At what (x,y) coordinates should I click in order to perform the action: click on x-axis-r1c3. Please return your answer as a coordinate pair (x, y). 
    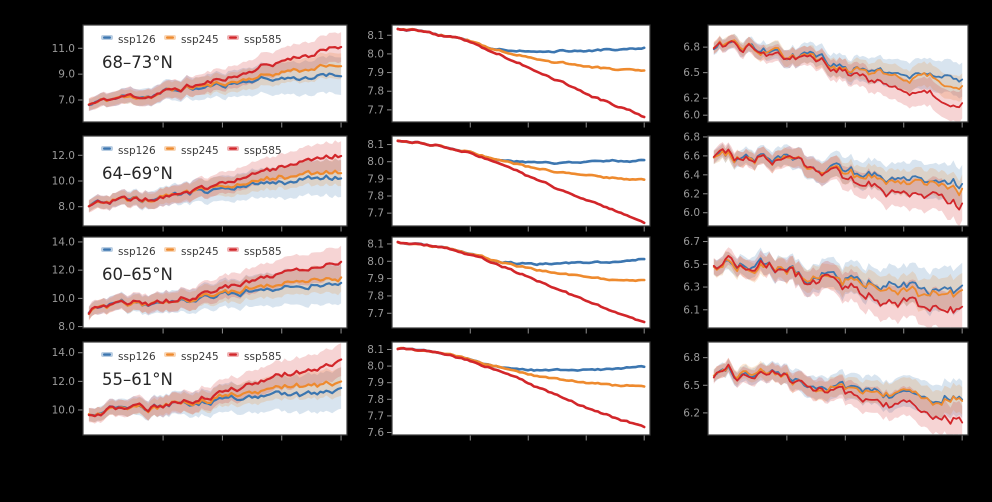
    Looking at the image, I should click on (874, 125).